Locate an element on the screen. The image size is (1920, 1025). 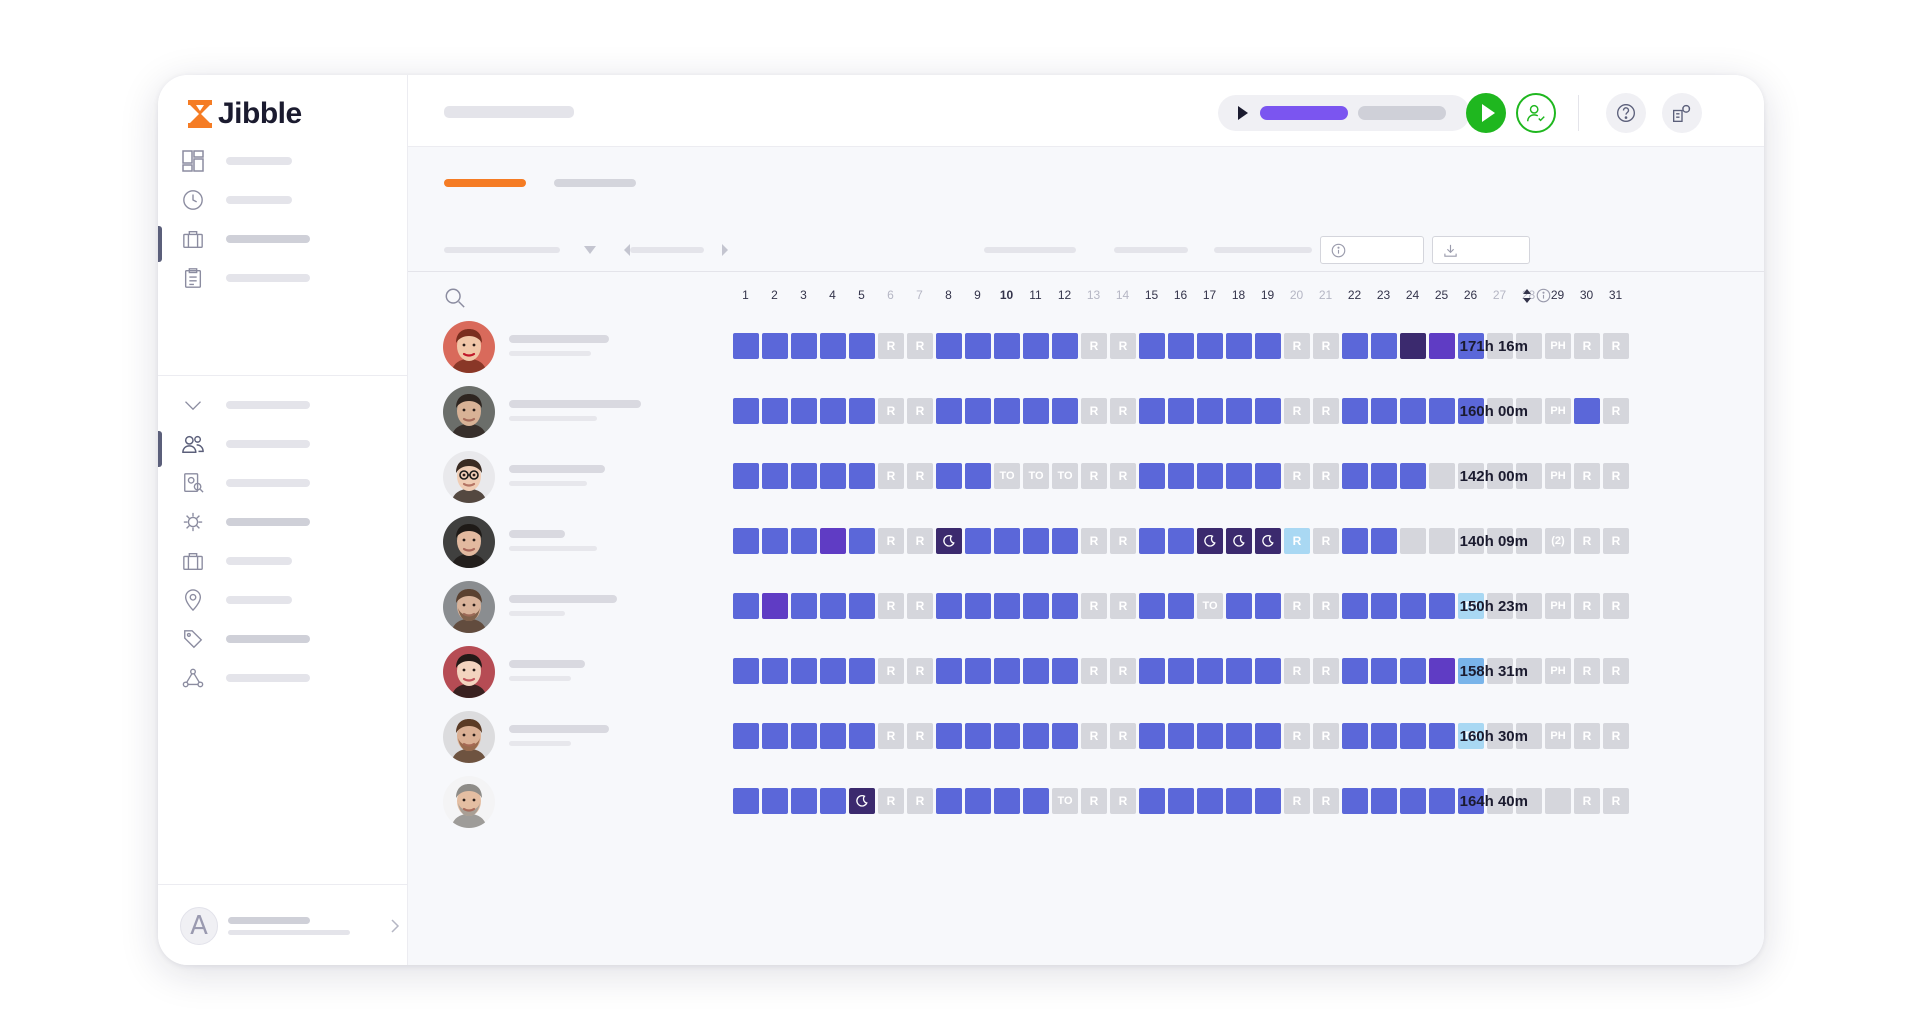
employee-row: R R R R R R PH R 160h 00m is located at coordinates (1086, 412).